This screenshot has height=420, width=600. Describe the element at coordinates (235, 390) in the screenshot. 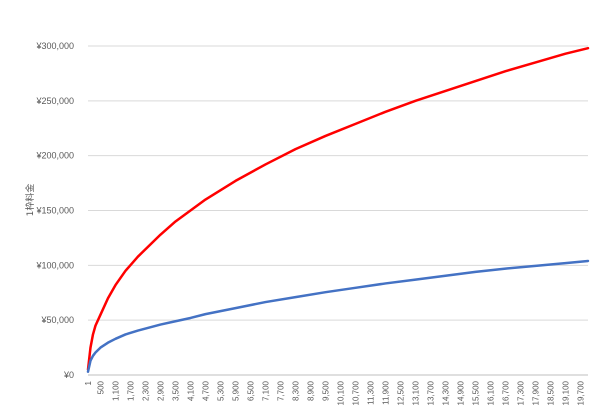

I see `x-tick-label: 5,900` at that location.